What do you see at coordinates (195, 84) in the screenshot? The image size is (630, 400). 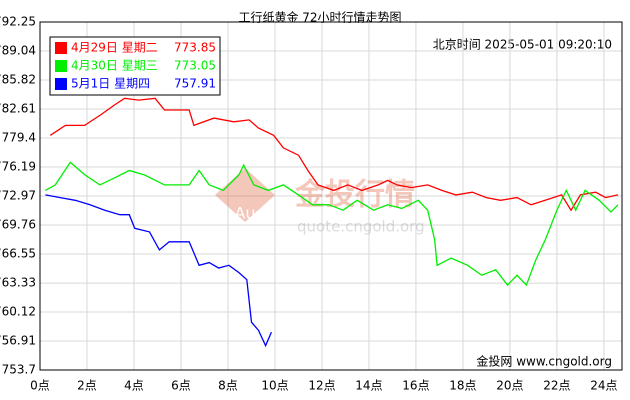 I see `legend-value: 757.91` at bounding box center [195, 84].